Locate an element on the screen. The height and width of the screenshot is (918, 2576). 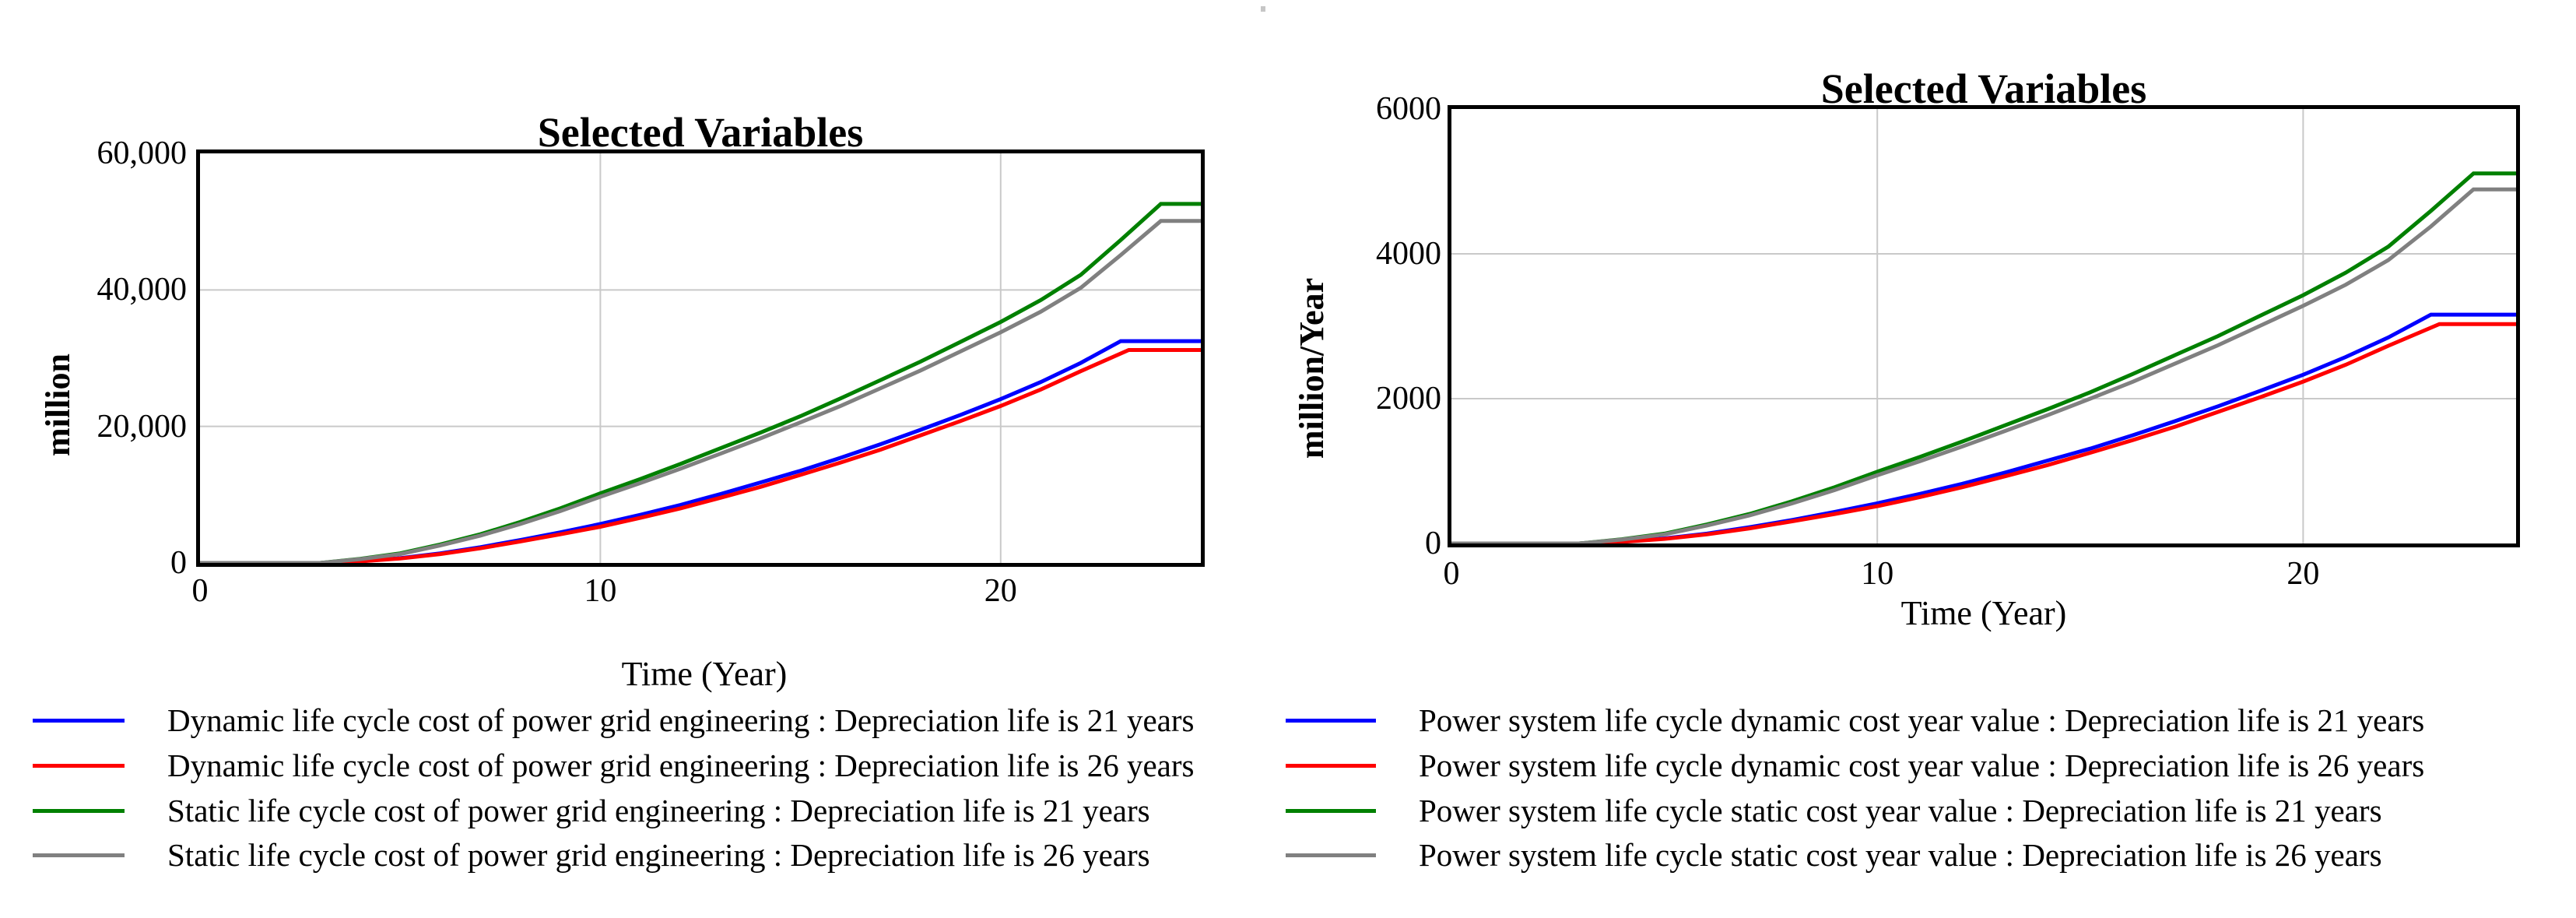
stray-mark is located at coordinates (1263, 9).